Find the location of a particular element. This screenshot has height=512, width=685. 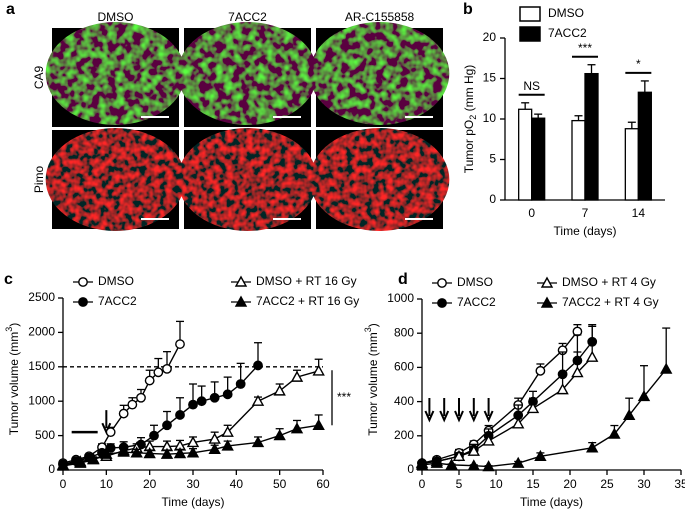

x-tick-label: 50 is located at coordinates (280, 484).